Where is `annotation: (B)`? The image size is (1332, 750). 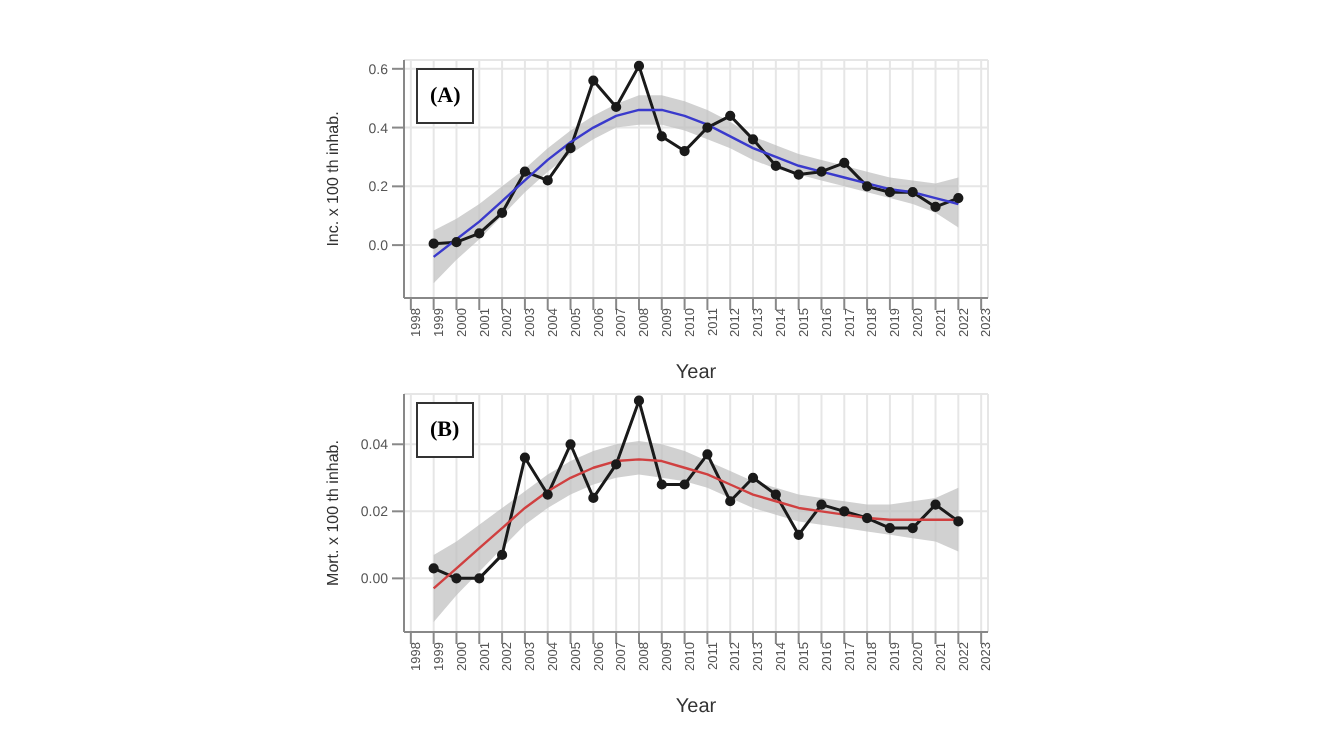 annotation: (B) is located at coordinates (445, 430).